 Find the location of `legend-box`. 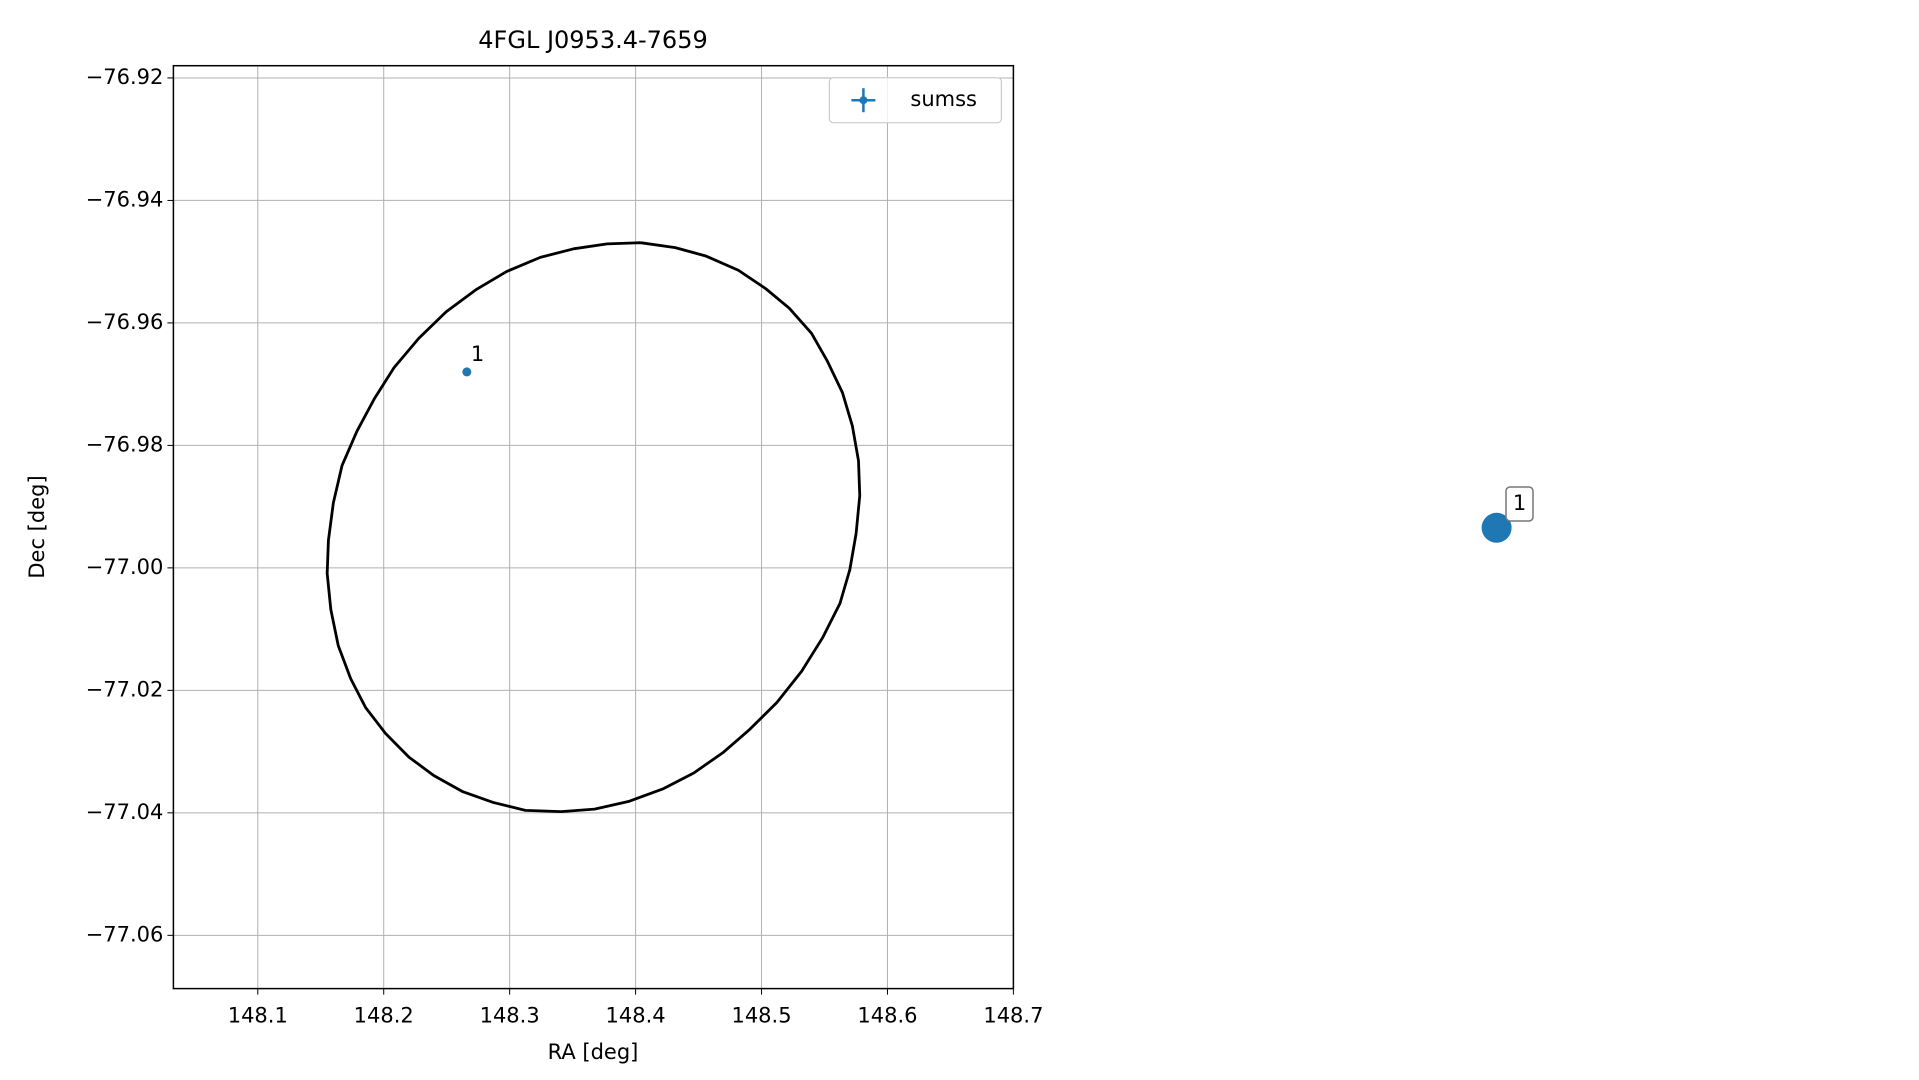

legend-box is located at coordinates (915, 100).